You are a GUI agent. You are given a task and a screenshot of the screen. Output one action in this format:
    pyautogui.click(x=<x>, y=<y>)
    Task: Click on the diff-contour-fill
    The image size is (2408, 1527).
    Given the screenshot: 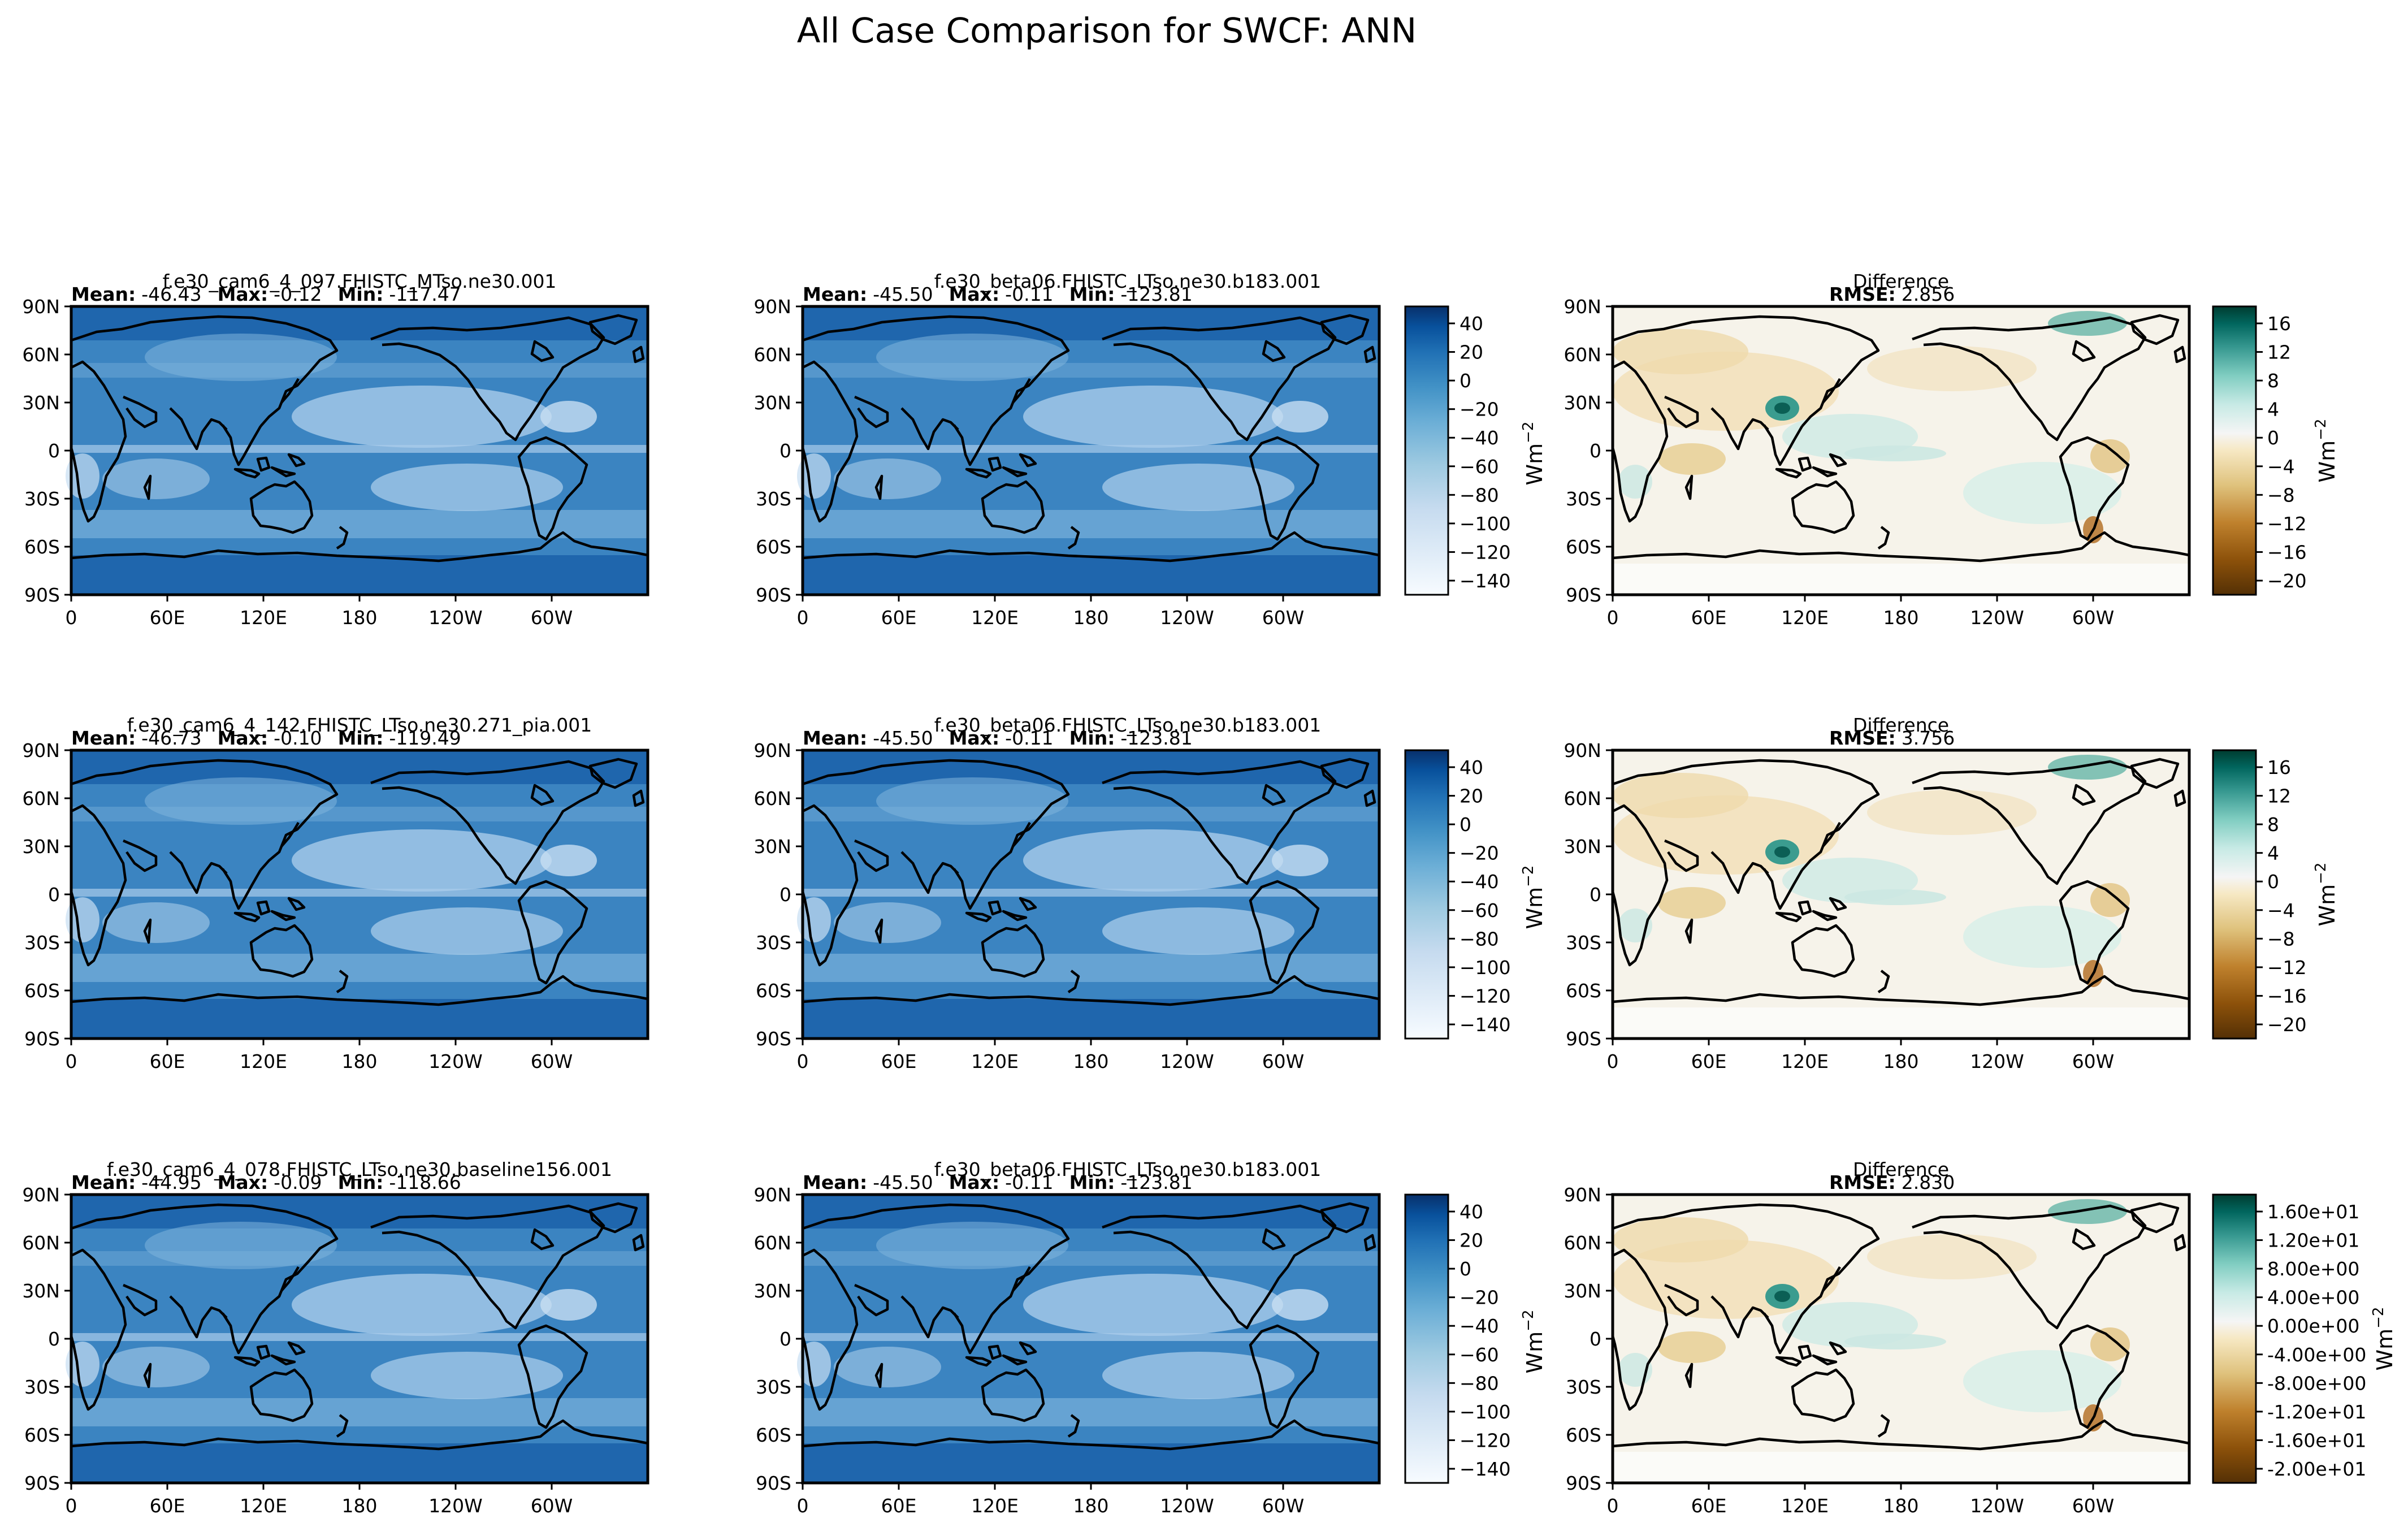 What is the action you would take?
    pyautogui.click(x=1901, y=450)
    